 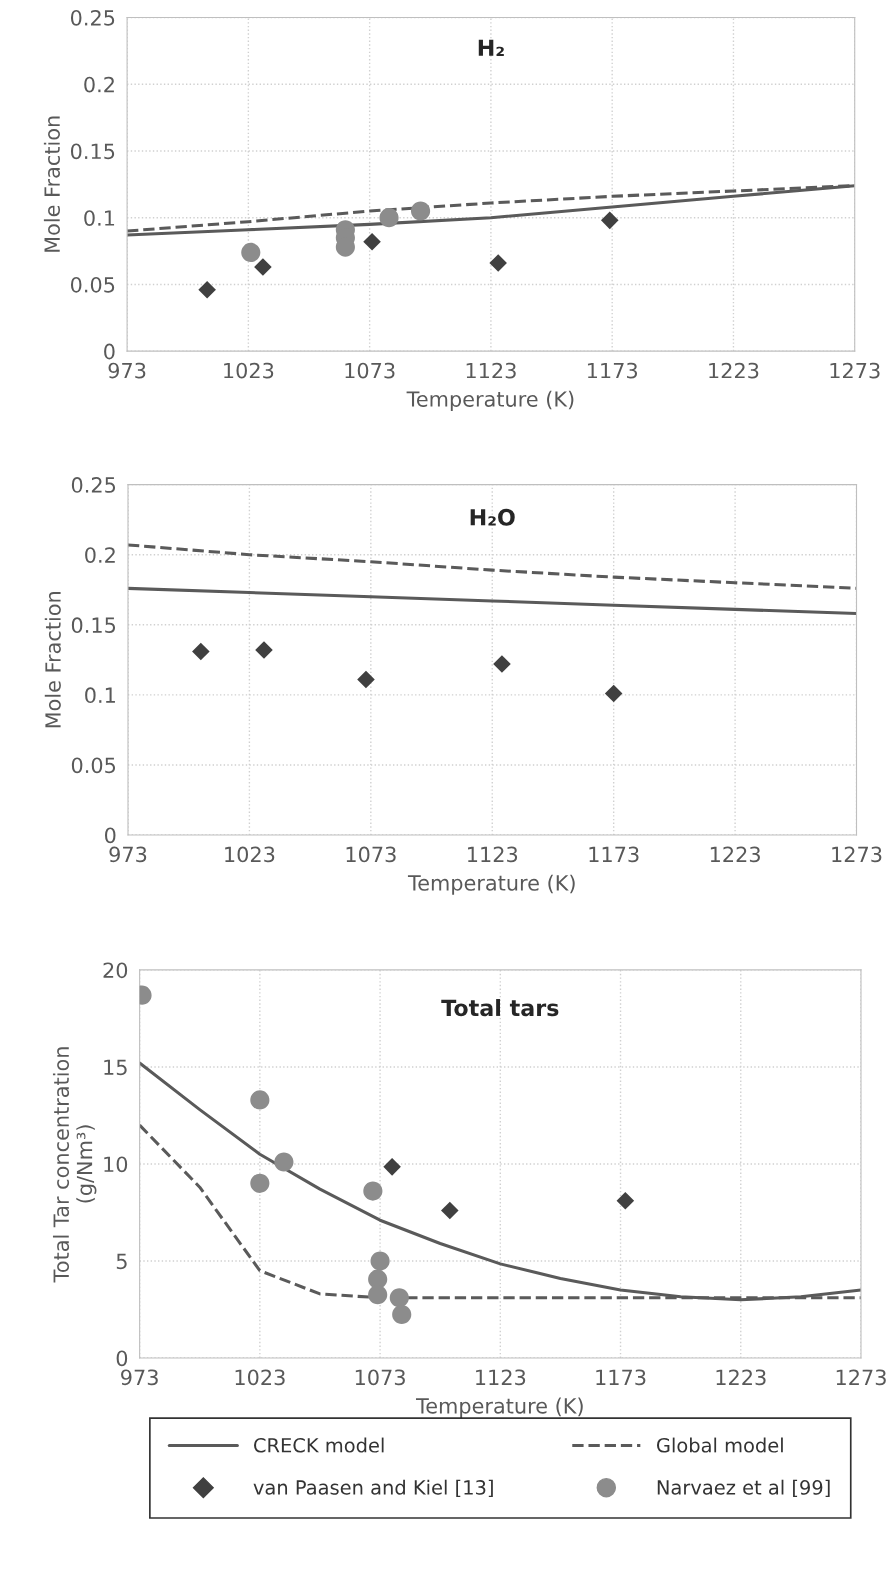 What do you see at coordinates (719, 1445) in the screenshot?
I see `legend-label: Global model` at bounding box center [719, 1445].